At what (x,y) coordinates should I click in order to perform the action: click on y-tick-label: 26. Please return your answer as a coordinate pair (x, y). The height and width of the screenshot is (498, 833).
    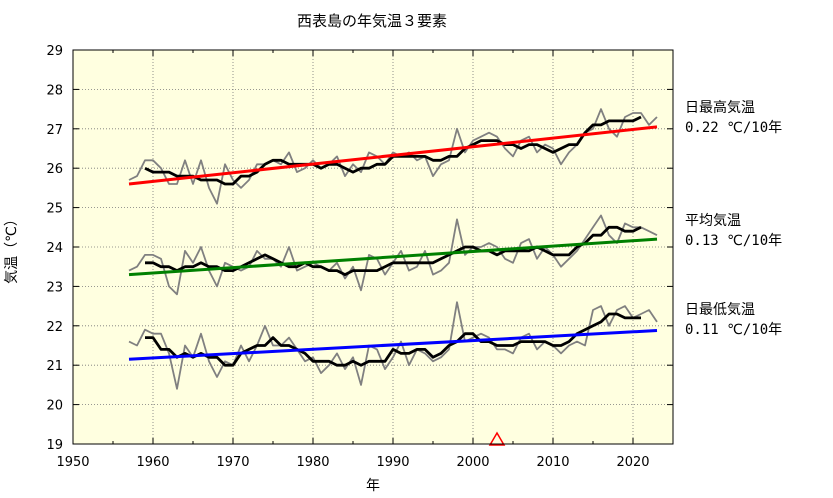
    Looking at the image, I should click on (54, 169).